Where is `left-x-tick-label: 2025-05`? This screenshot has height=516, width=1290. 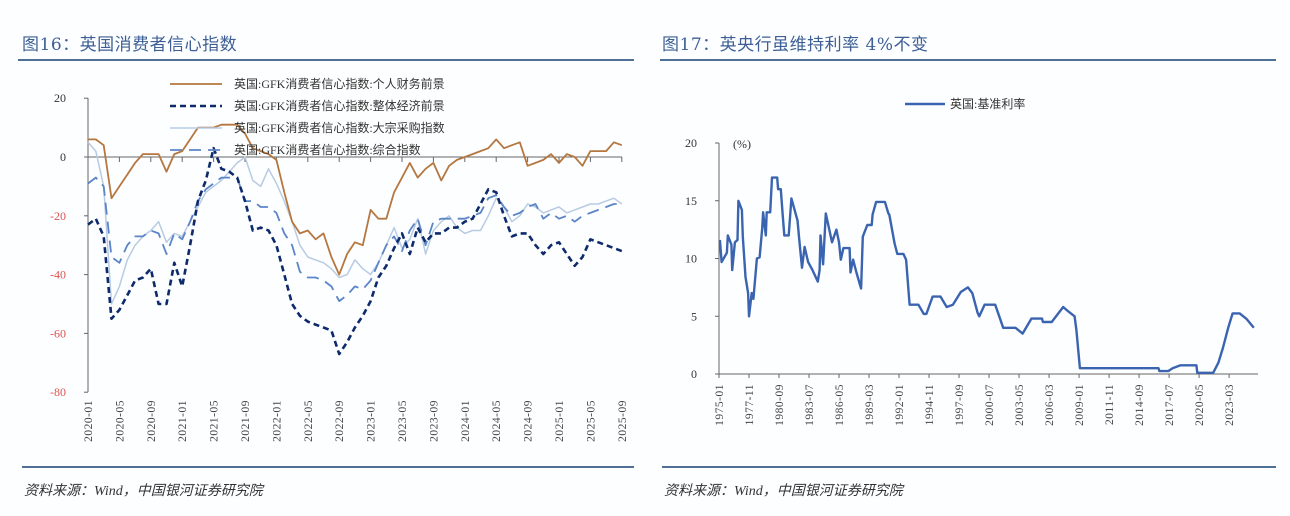
left-x-tick-label: 2025-05 is located at coordinates (591, 421).